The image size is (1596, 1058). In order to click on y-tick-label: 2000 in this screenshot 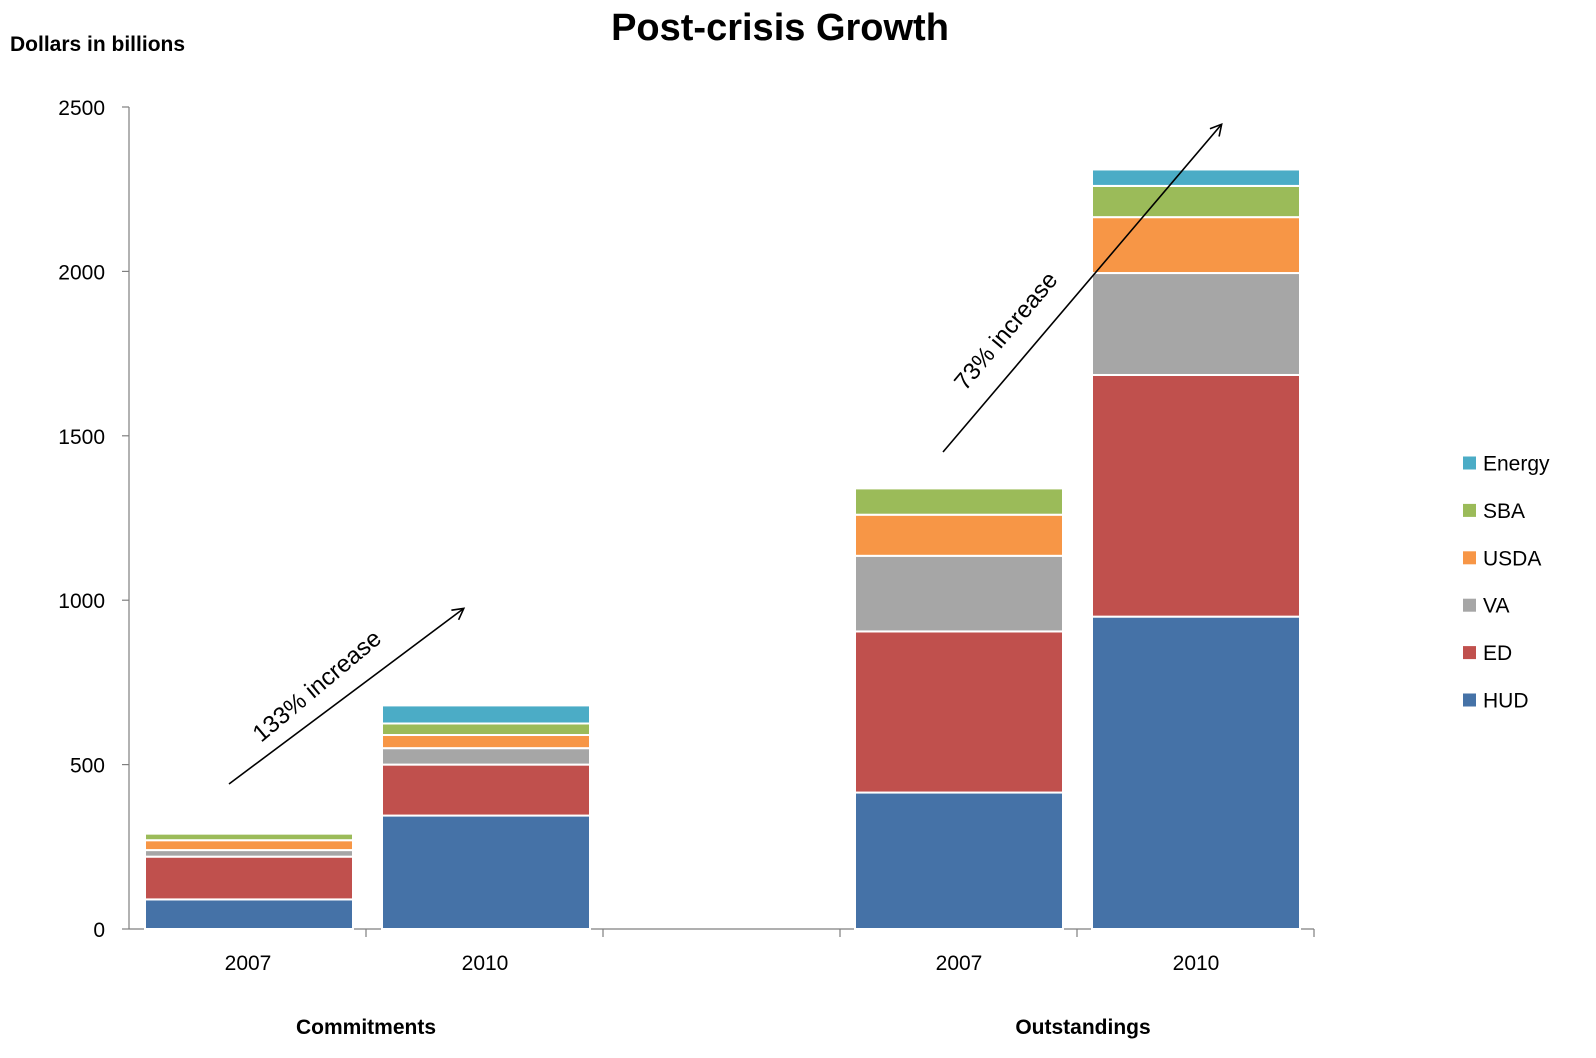, I will do `click(81, 272)`.